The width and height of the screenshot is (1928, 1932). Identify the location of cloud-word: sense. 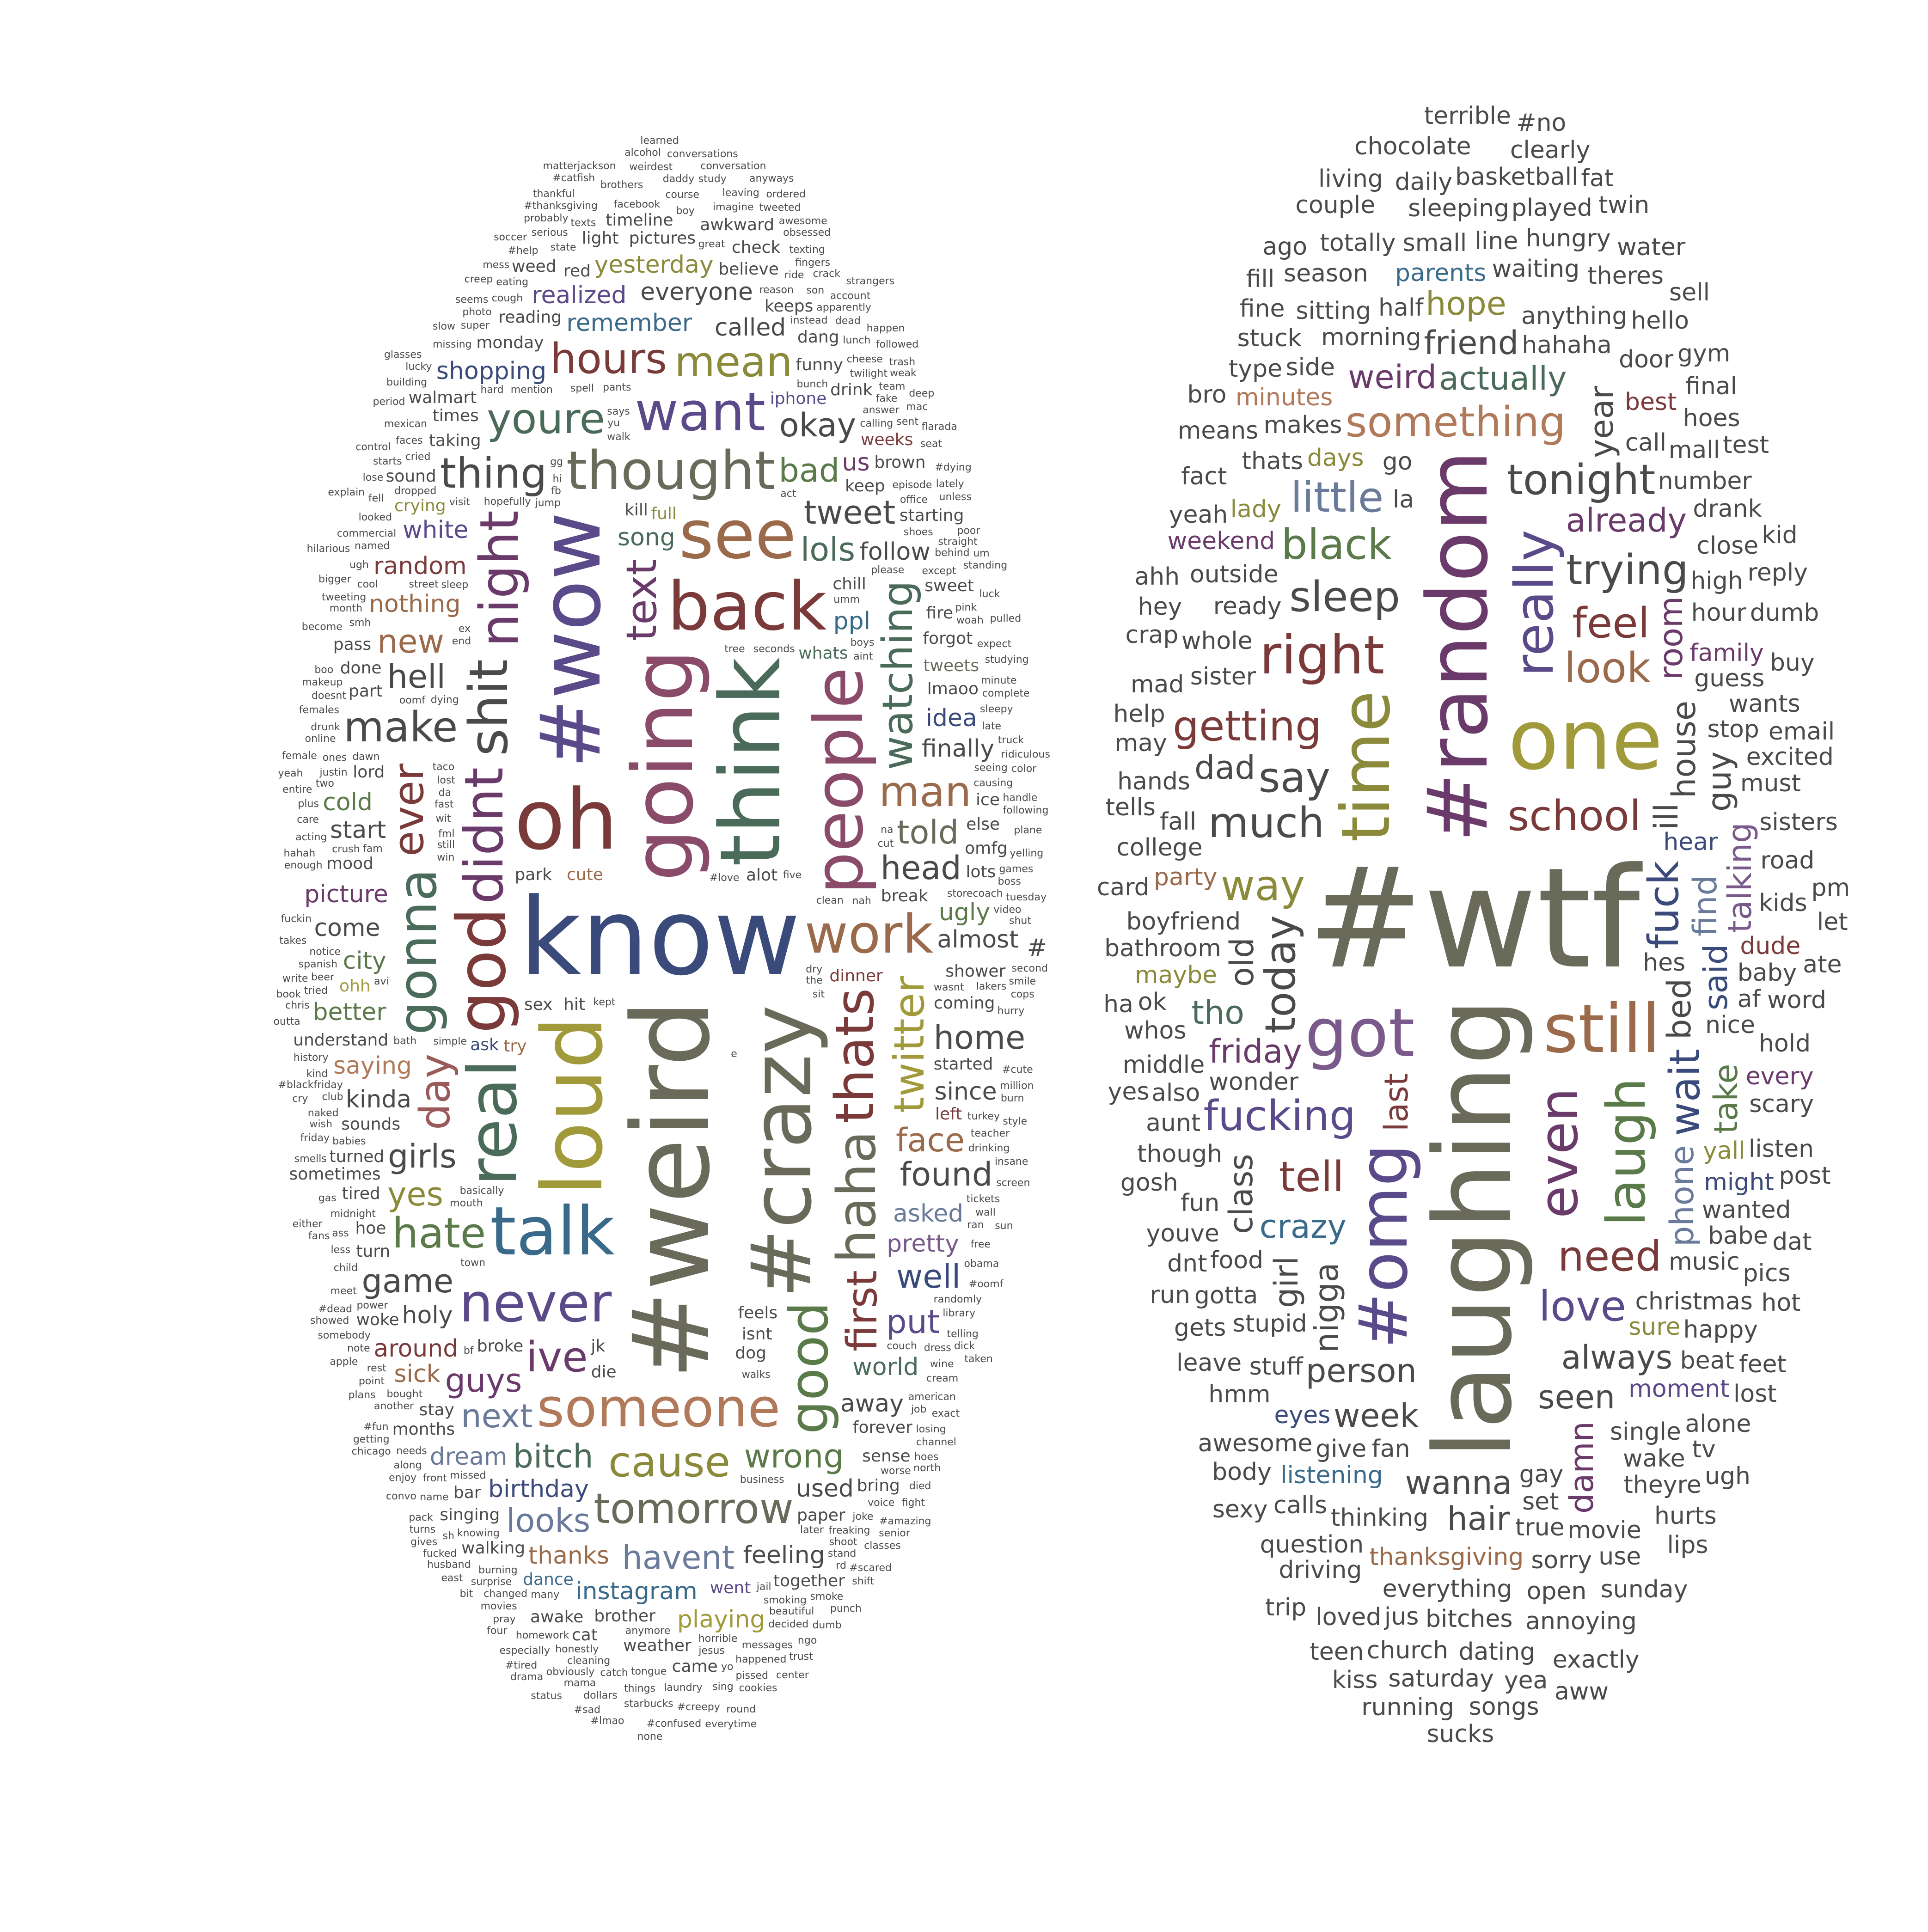
(886, 1456).